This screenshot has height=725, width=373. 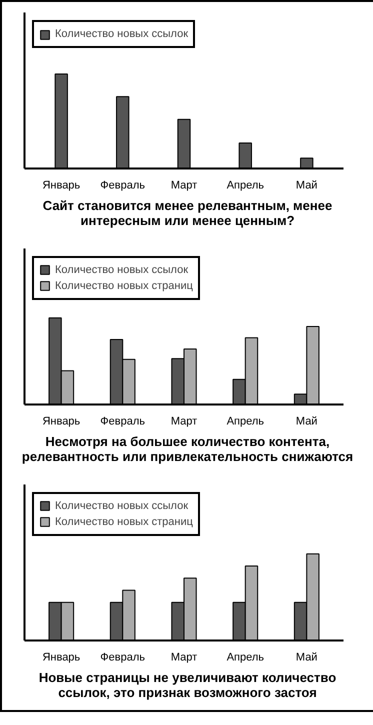 I want to click on text: Сайт становится менее релевантным, менее интересным или менее ценным?, so click(x=188, y=213).